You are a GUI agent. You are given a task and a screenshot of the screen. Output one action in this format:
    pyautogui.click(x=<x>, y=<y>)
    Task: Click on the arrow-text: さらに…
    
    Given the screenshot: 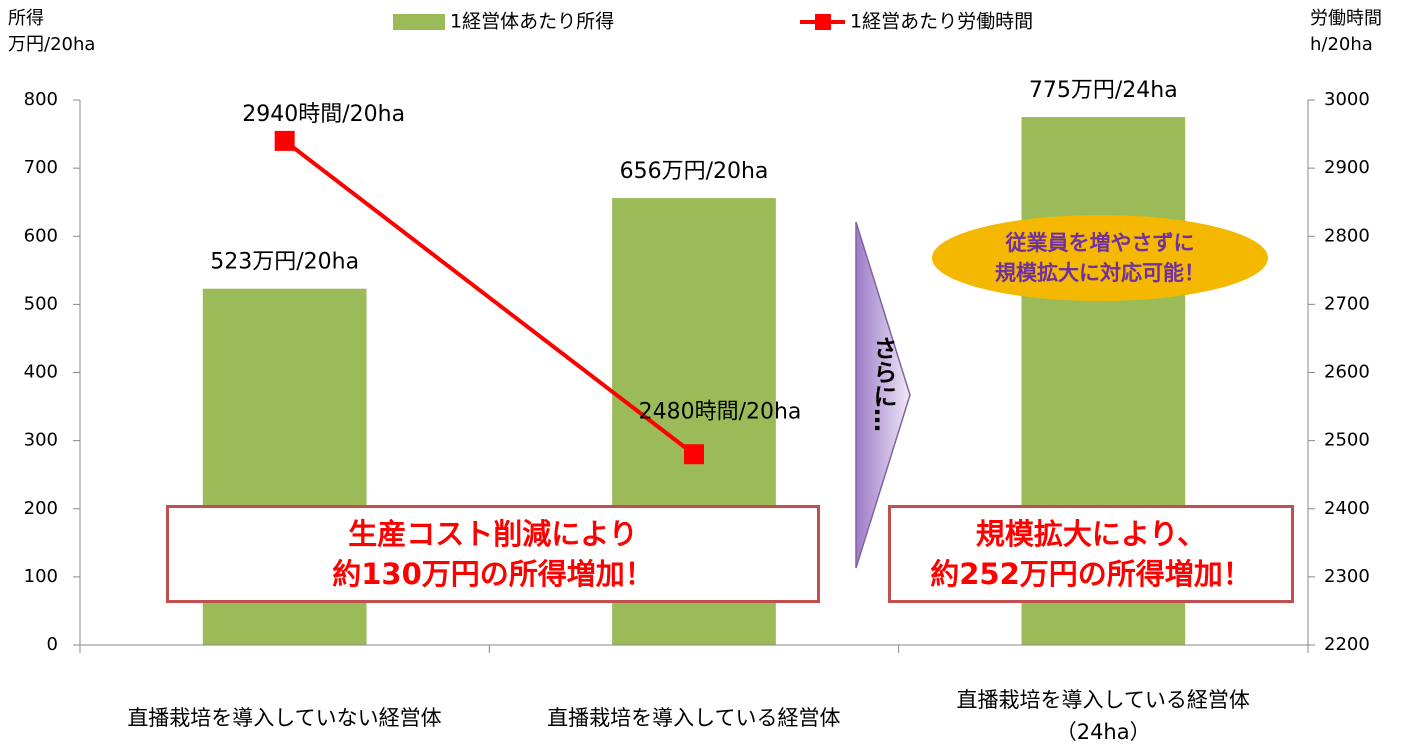 What is the action you would take?
    pyautogui.click(x=883, y=384)
    